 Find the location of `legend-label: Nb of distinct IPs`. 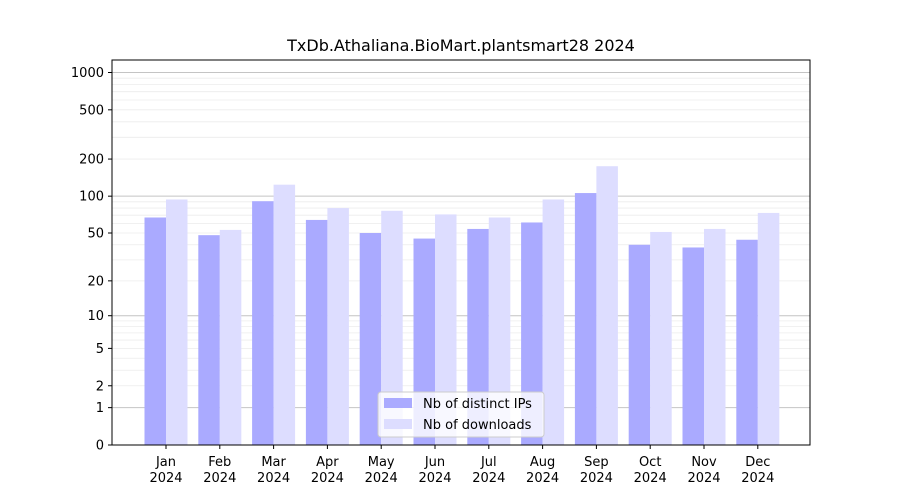

legend-label: Nb of distinct IPs is located at coordinates (477, 404).